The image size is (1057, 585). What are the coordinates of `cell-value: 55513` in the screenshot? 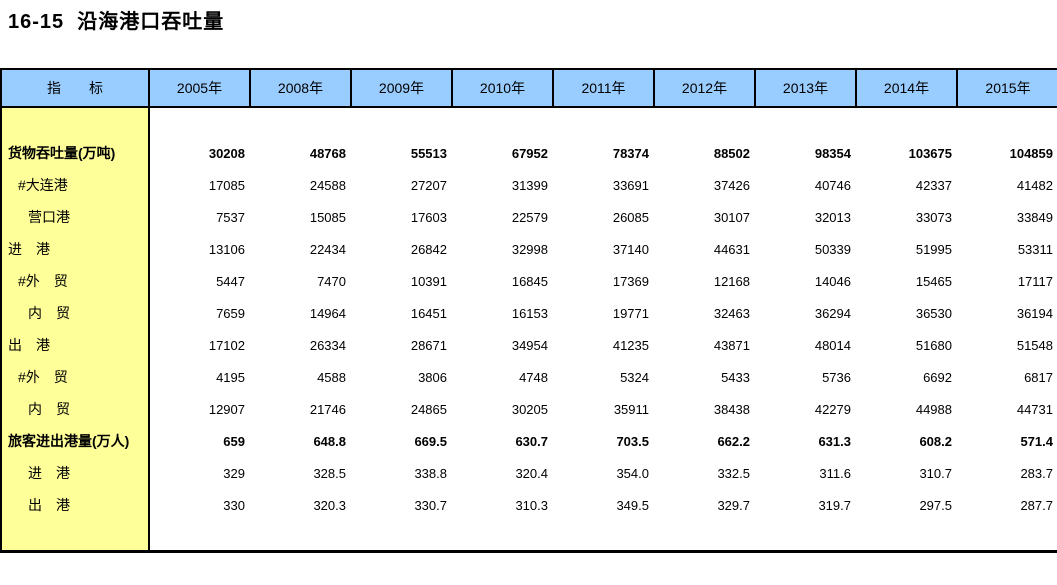 It's located at (428, 153).